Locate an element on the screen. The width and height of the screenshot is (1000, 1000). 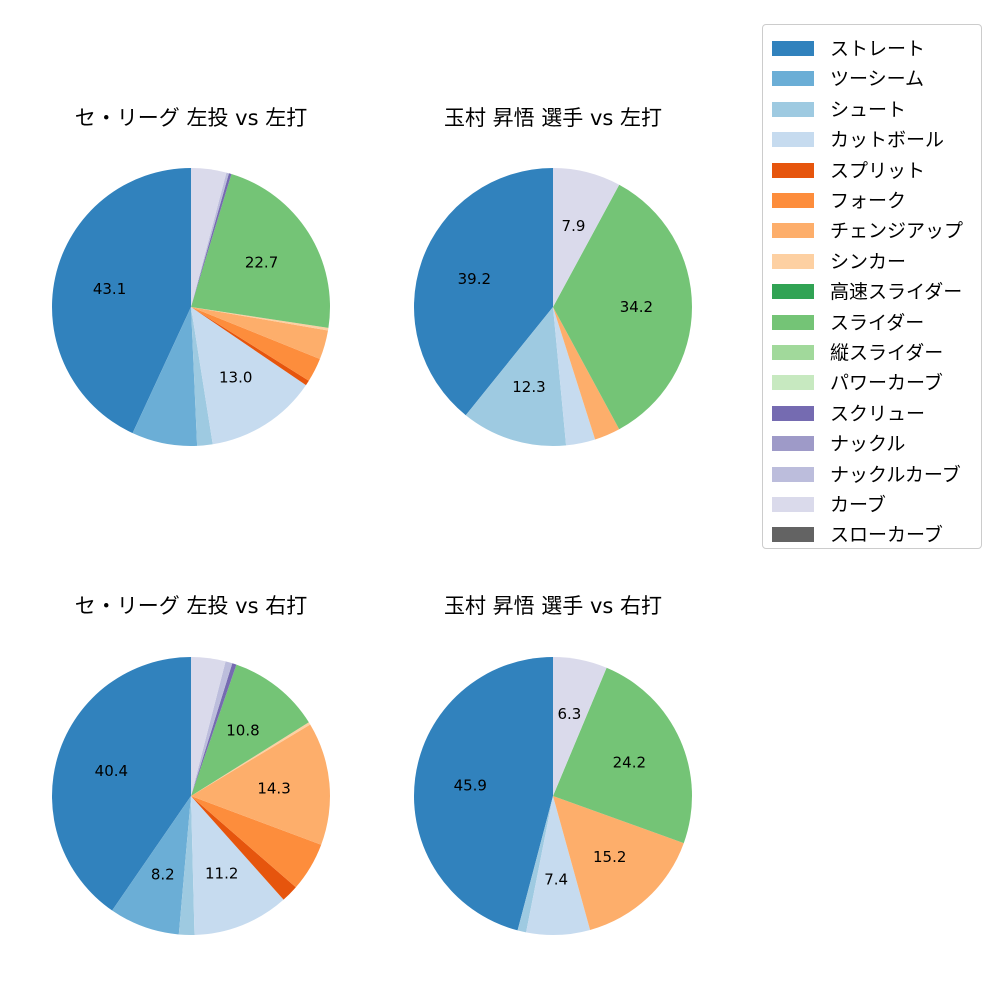
slice-percentage-label: 6.3 is located at coordinates (569, 714).